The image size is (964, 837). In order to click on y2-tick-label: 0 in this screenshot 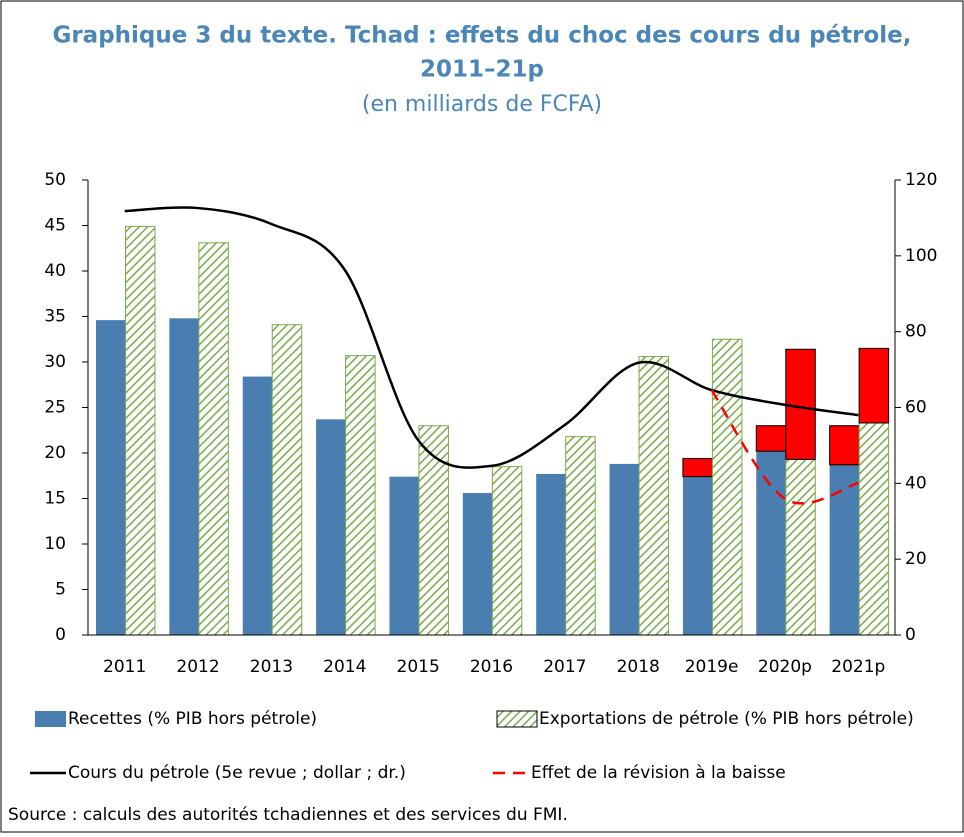, I will do `click(910, 635)`.